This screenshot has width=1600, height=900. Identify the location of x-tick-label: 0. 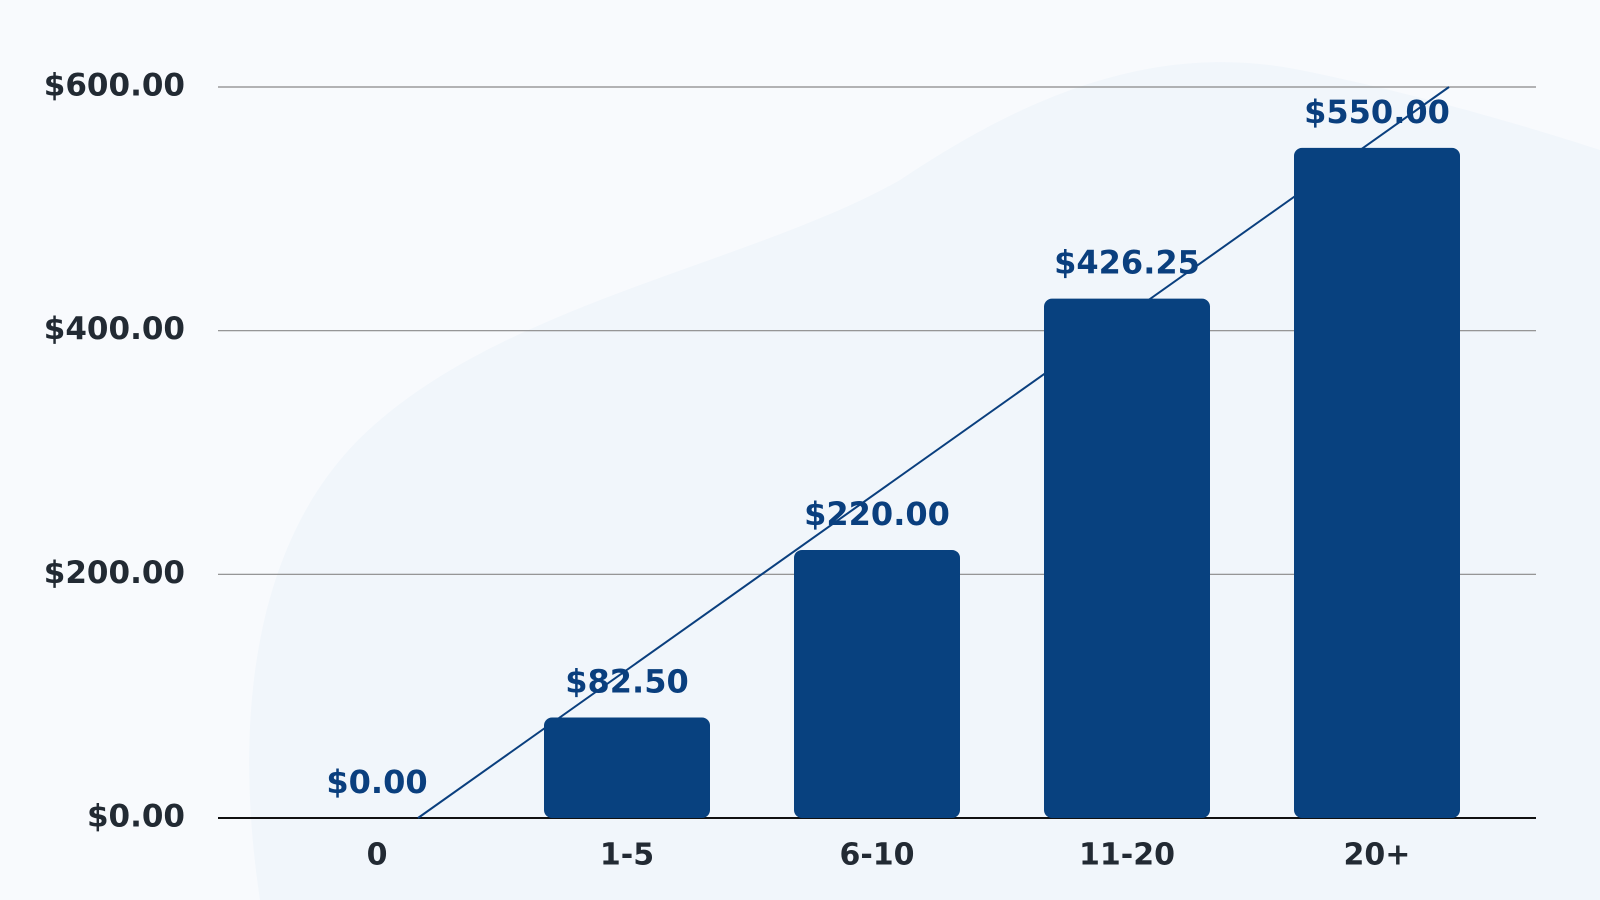
(377, 855).